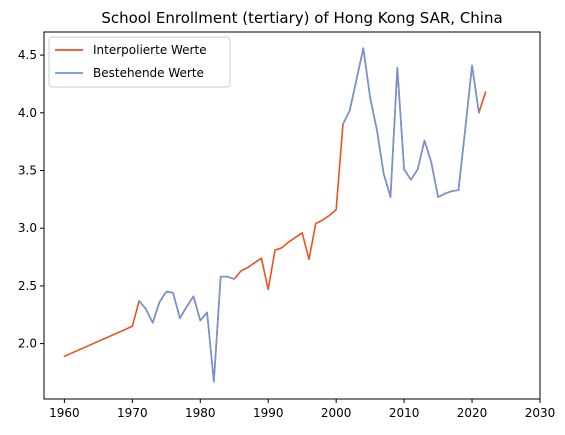 The image size is (565, 435). Describe the element at coordinates (64, 413) in the screenshot. I see `x-tick-label: 1960` at that location.